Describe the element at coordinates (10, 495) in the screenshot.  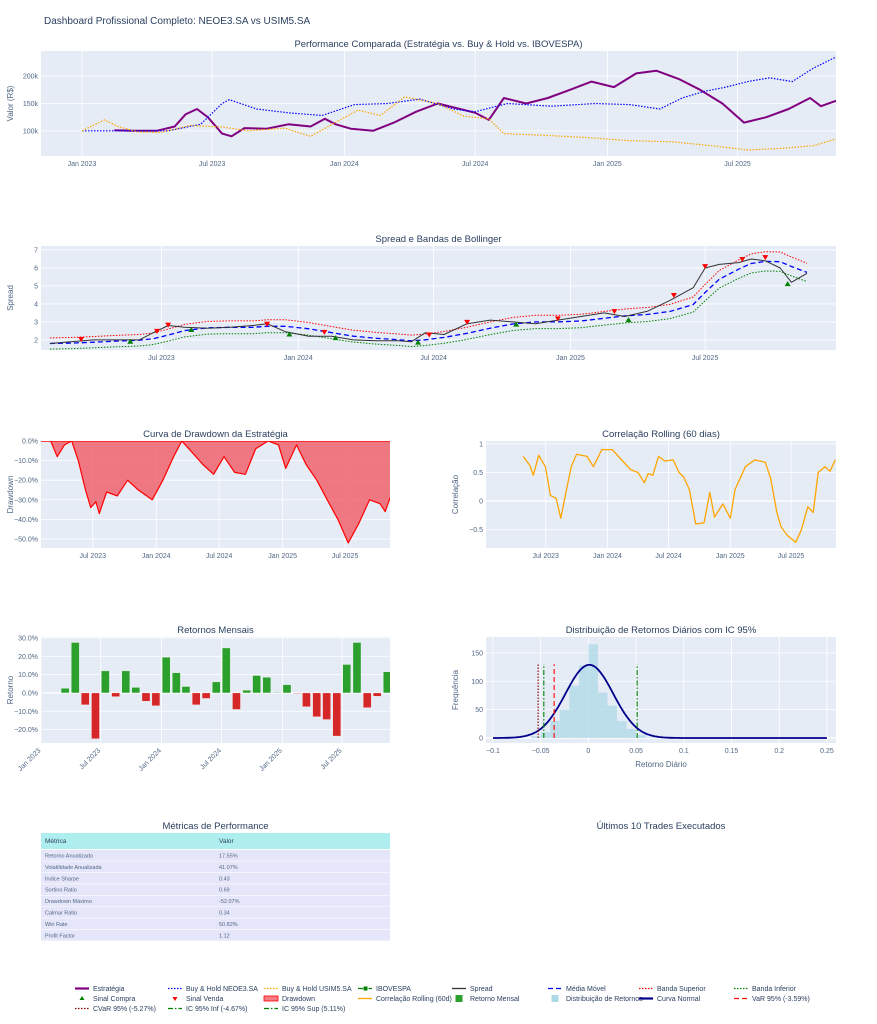
I see `y-axis-title: Drawdown` at that location.